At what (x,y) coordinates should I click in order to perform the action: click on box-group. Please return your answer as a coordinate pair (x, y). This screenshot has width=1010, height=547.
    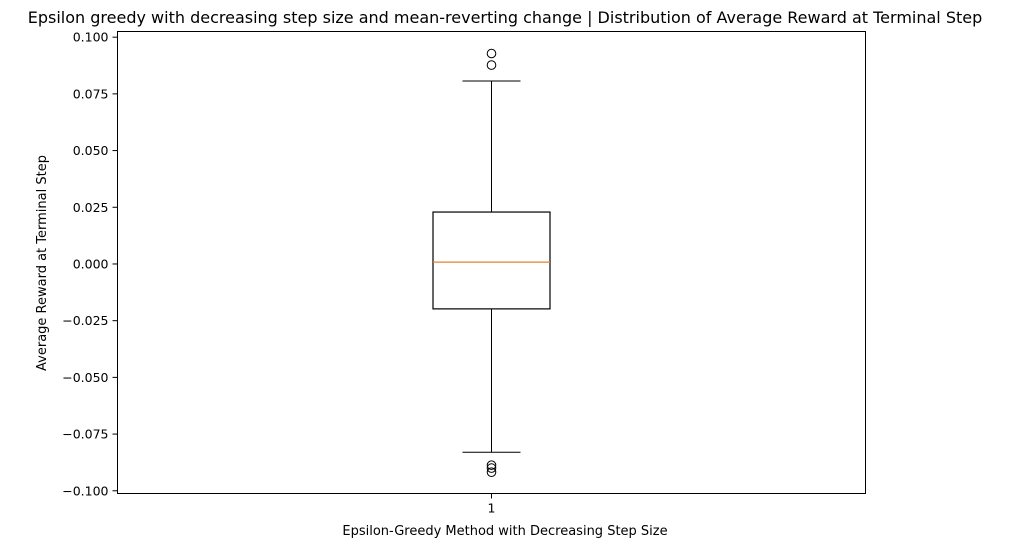
    Looking at the image, I should click on (491, 262).